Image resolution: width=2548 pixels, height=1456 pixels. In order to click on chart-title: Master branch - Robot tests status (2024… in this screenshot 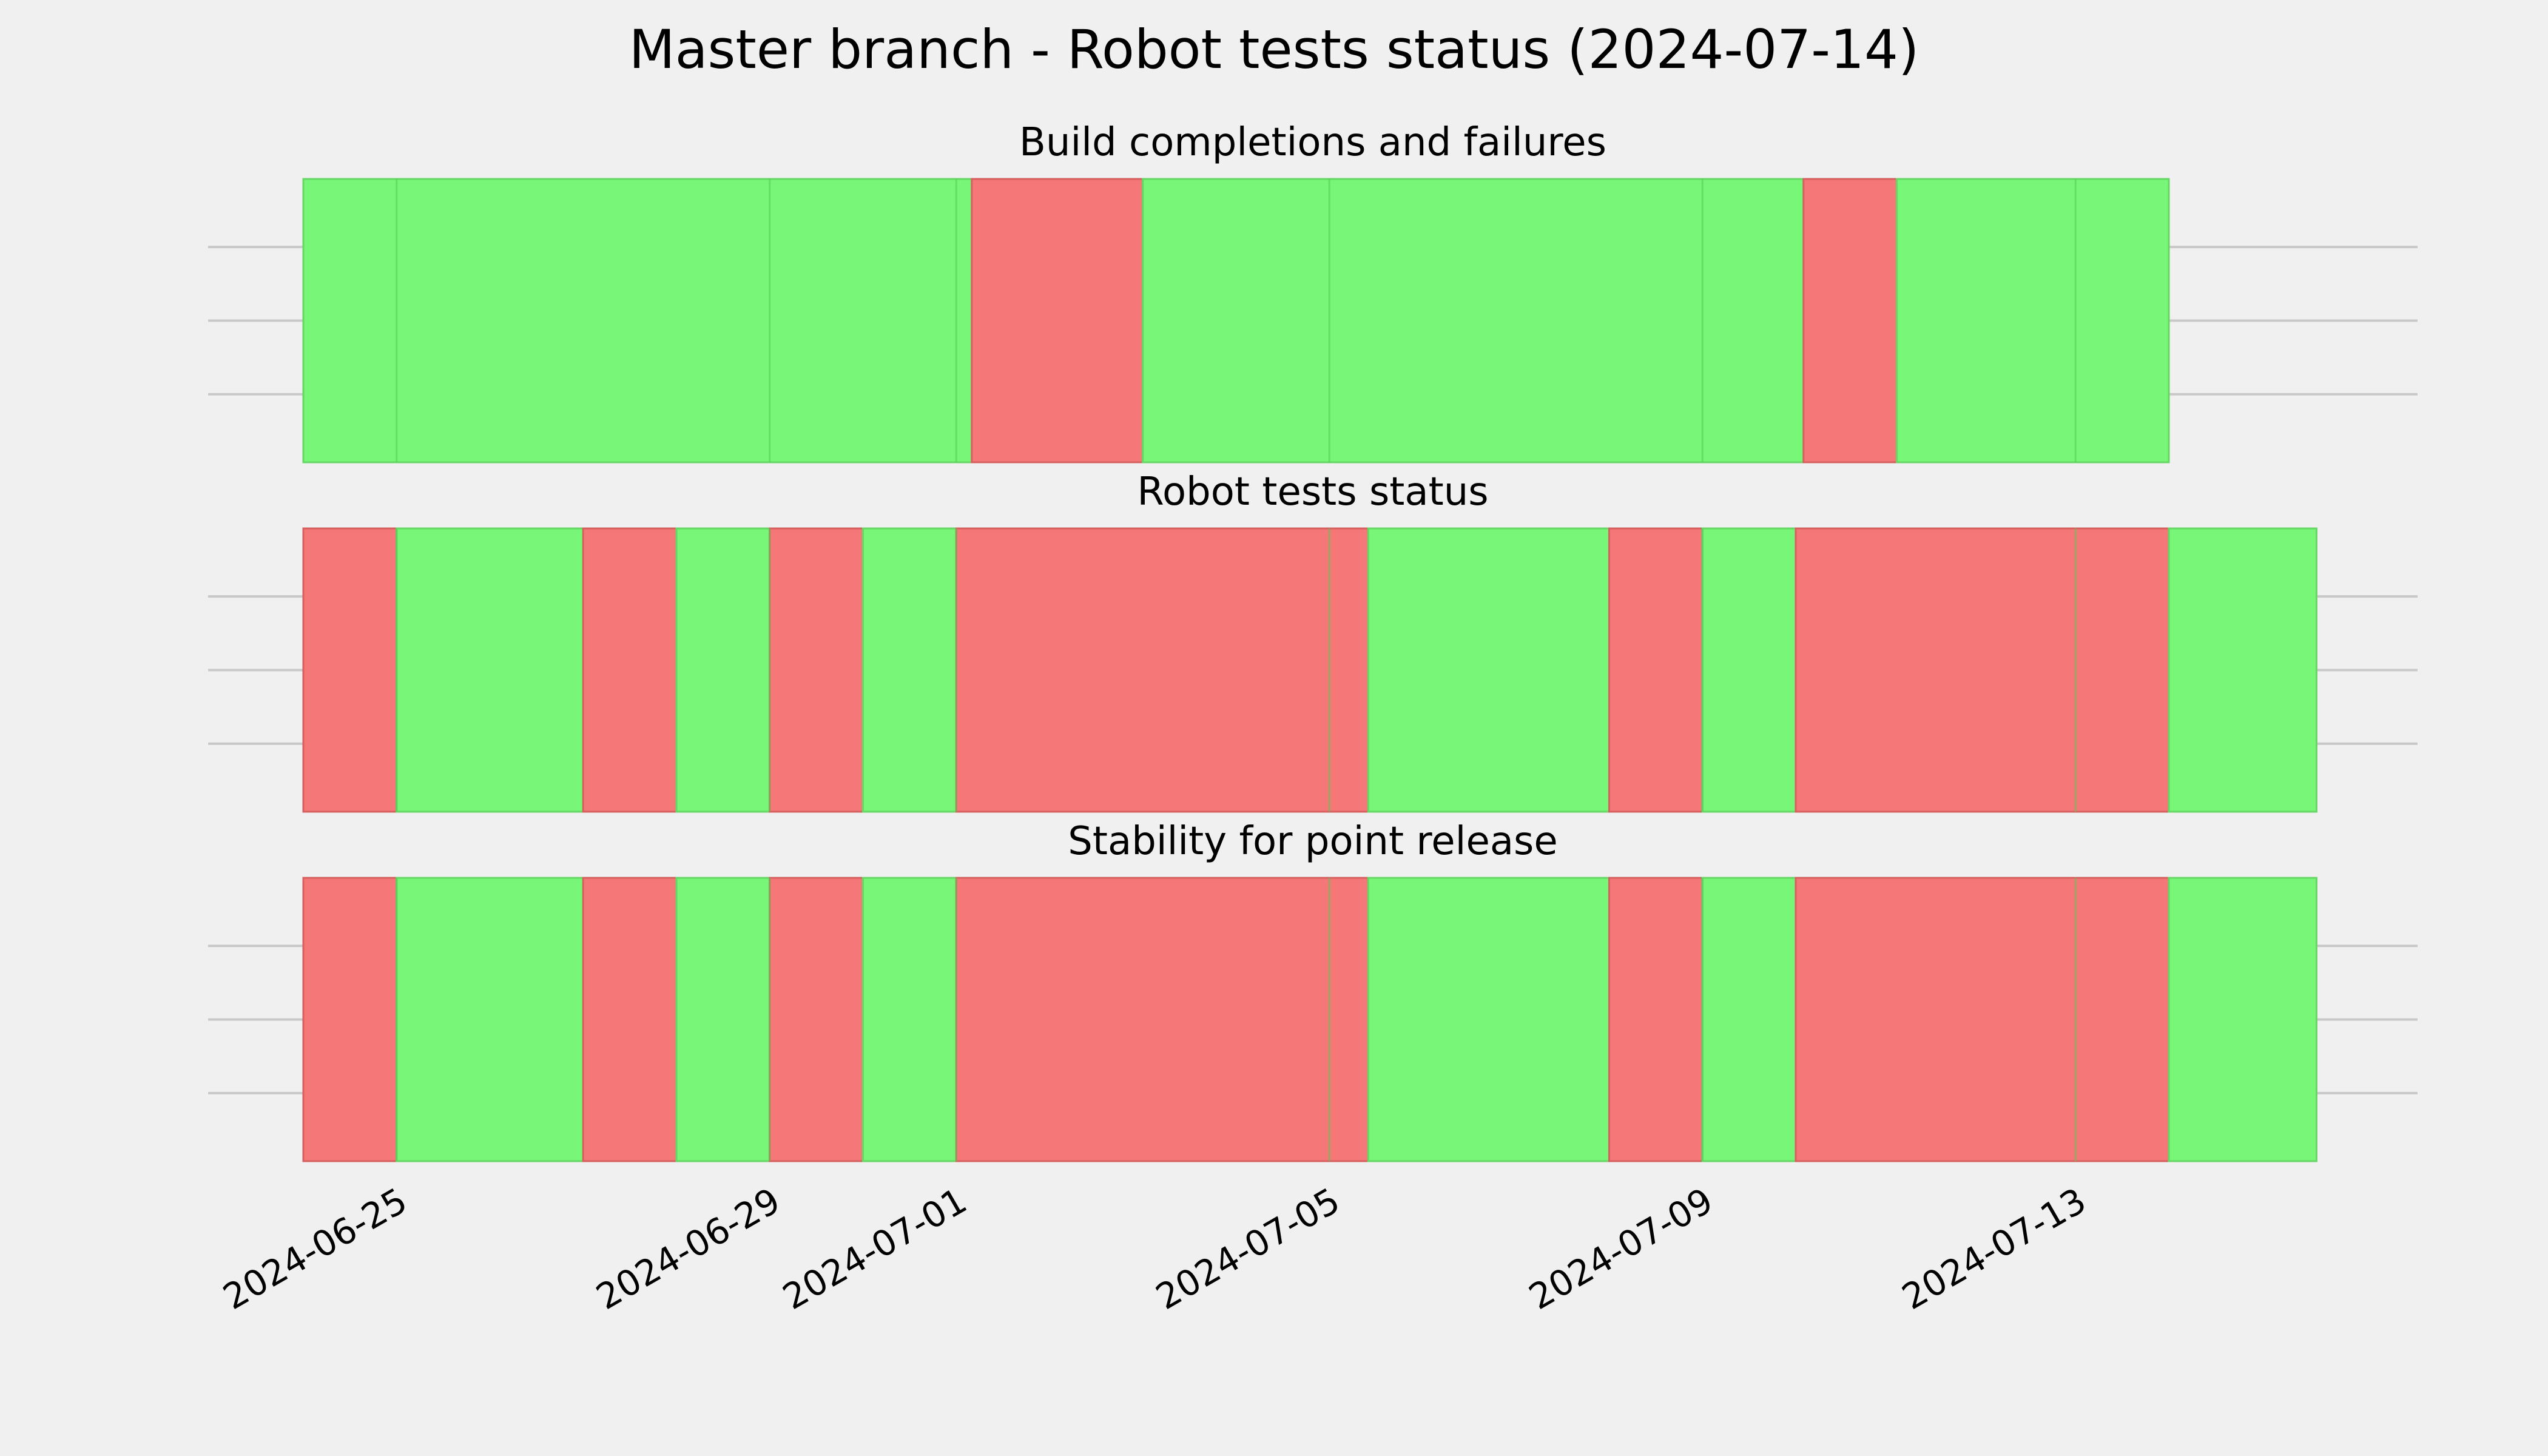, I will do `click(1274, 49)`.